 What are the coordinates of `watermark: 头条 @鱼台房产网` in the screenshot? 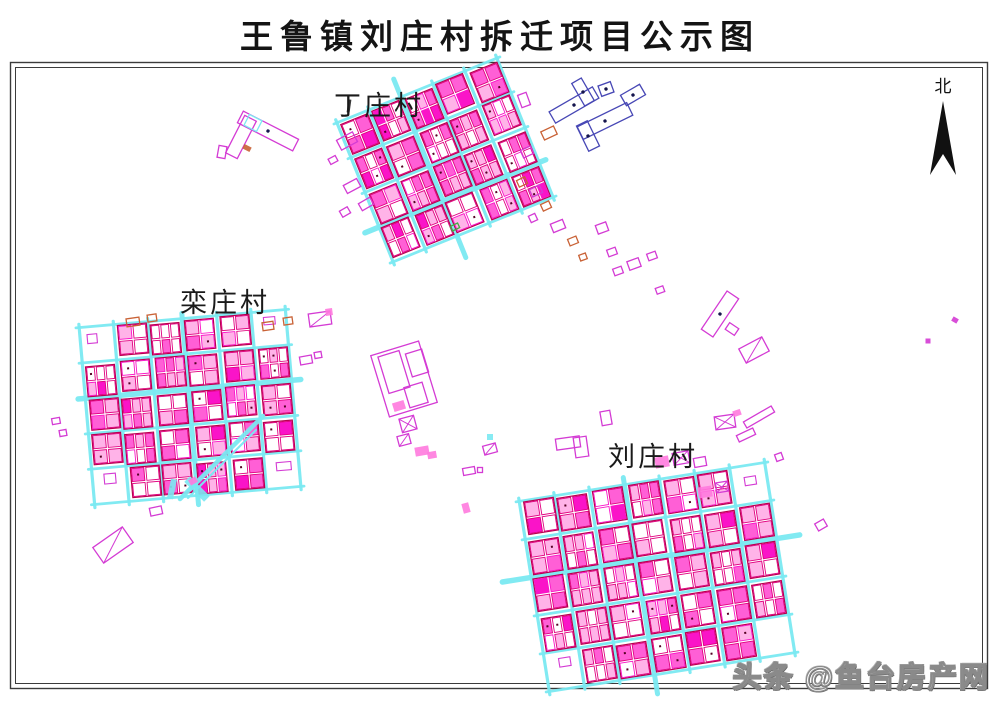 It's located at (861, 677).